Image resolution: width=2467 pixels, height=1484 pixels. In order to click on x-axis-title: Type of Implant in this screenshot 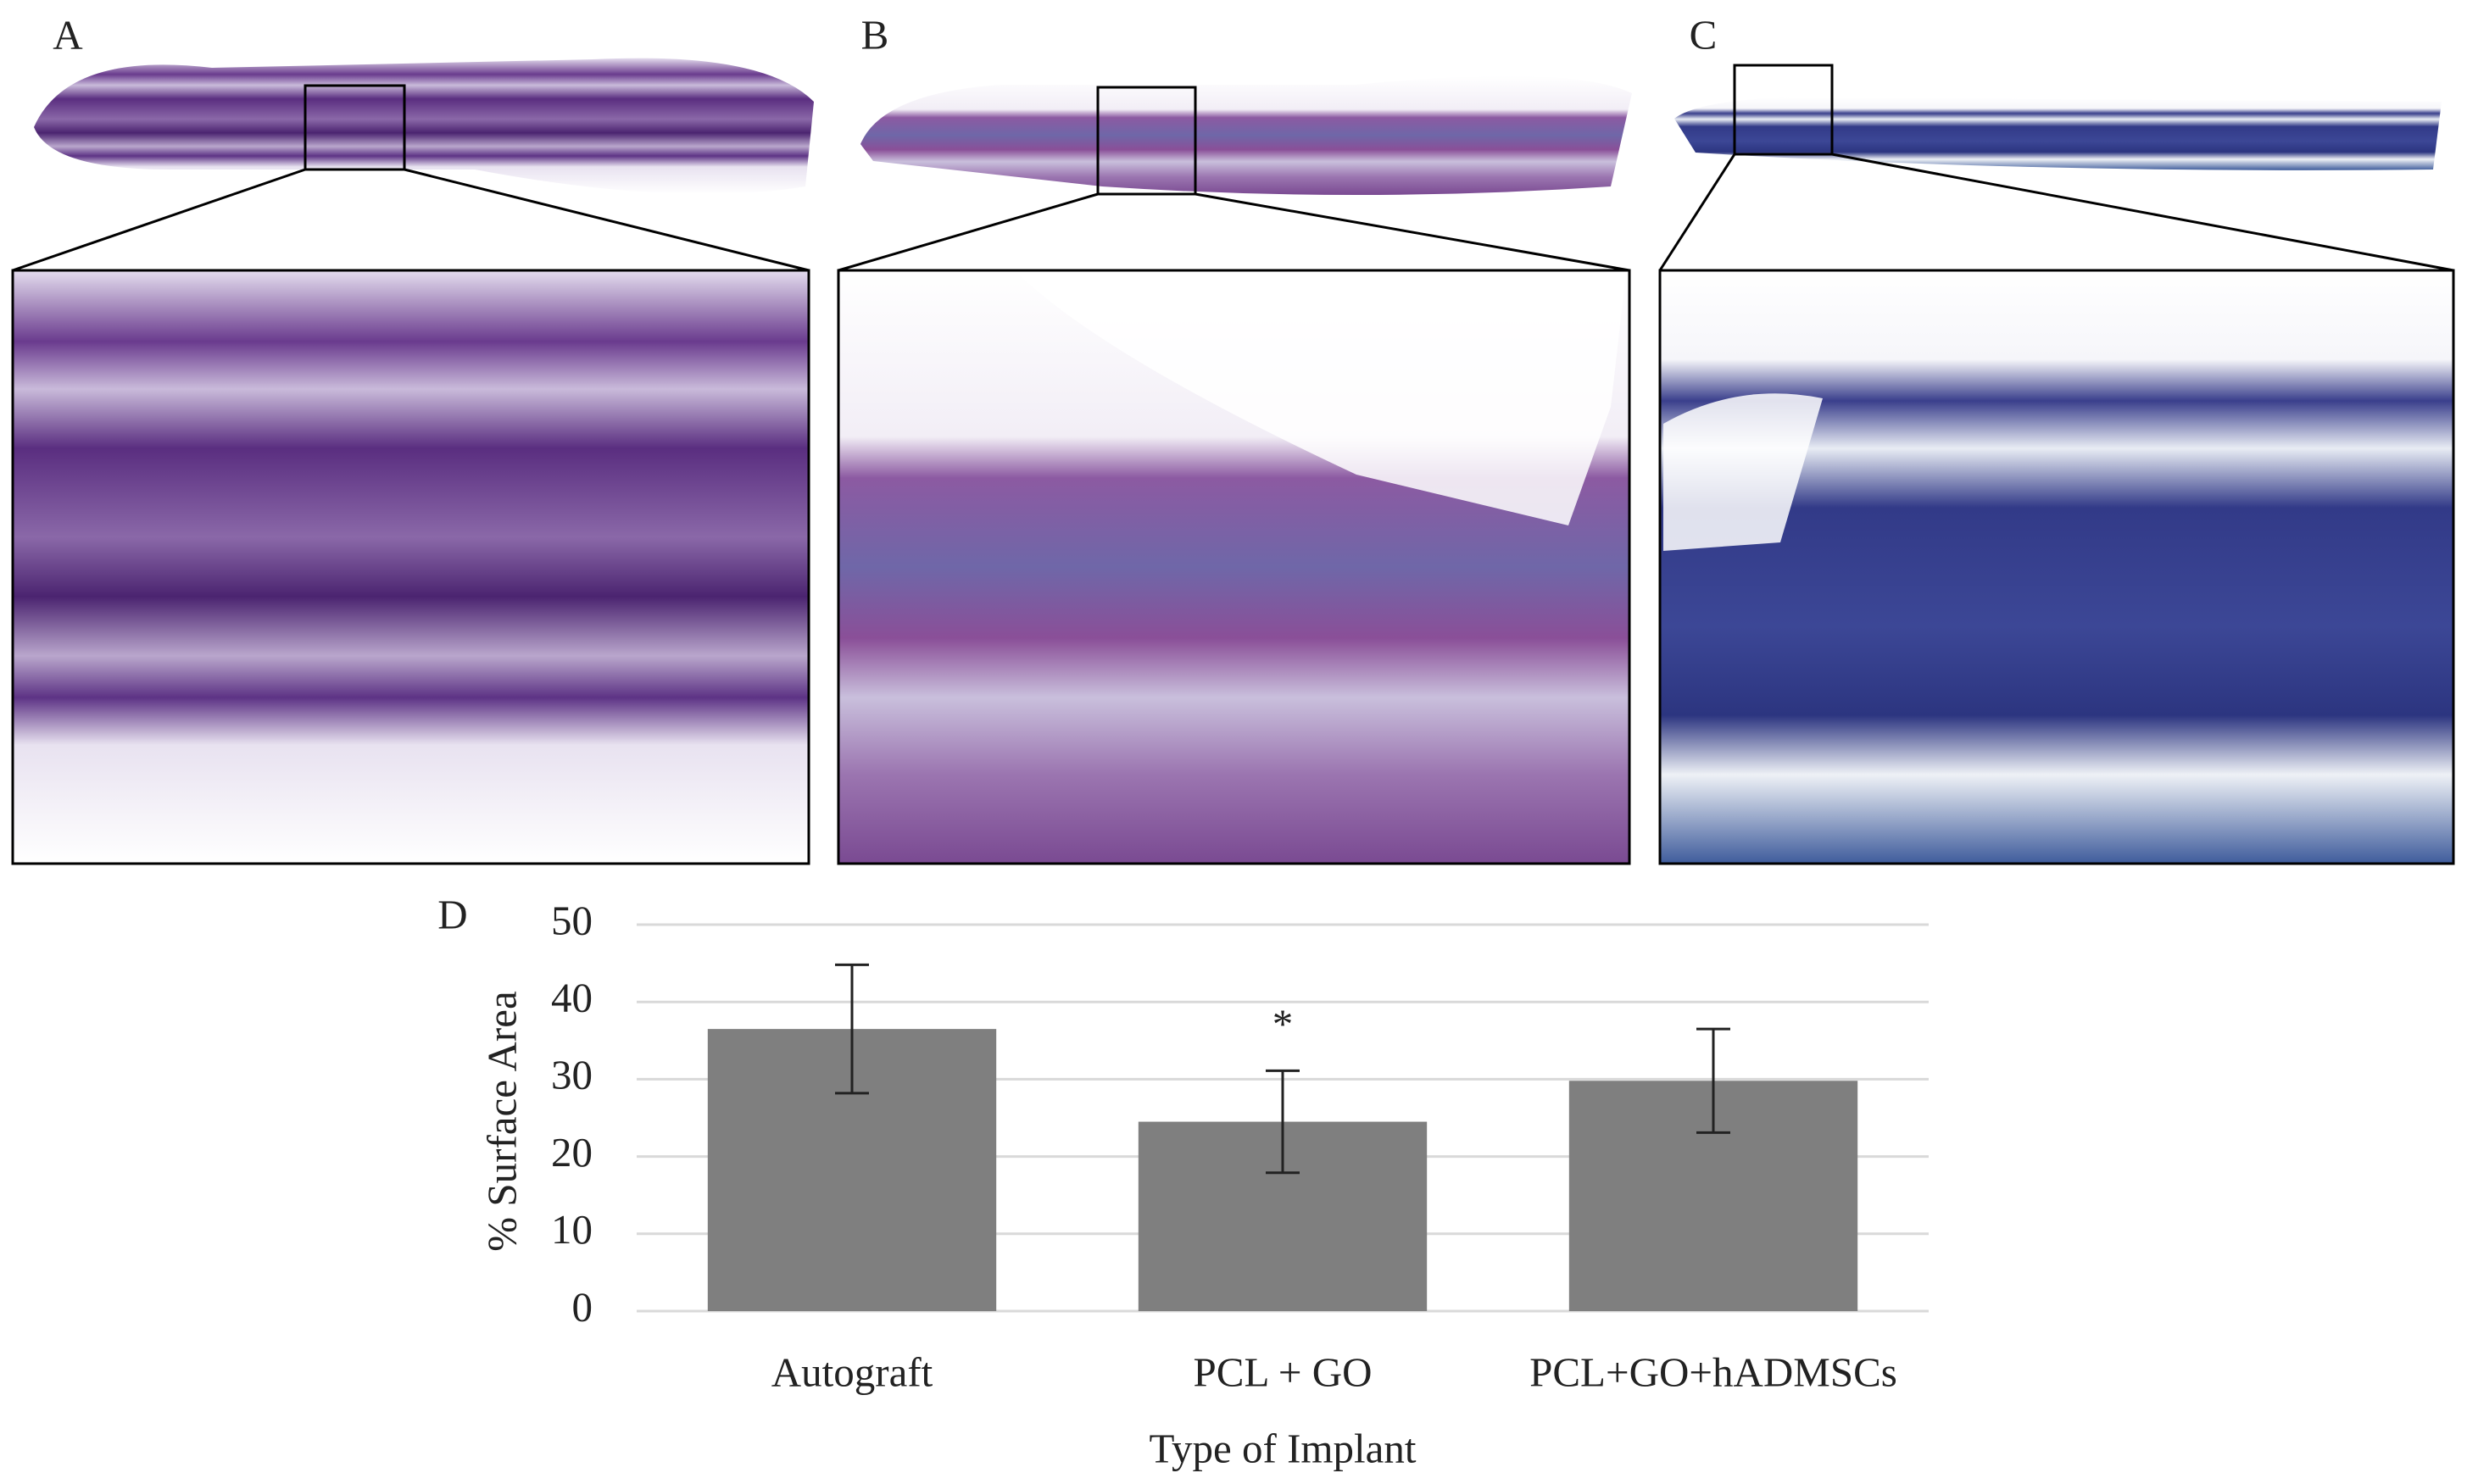, I will do `click(1283, 1448)`.